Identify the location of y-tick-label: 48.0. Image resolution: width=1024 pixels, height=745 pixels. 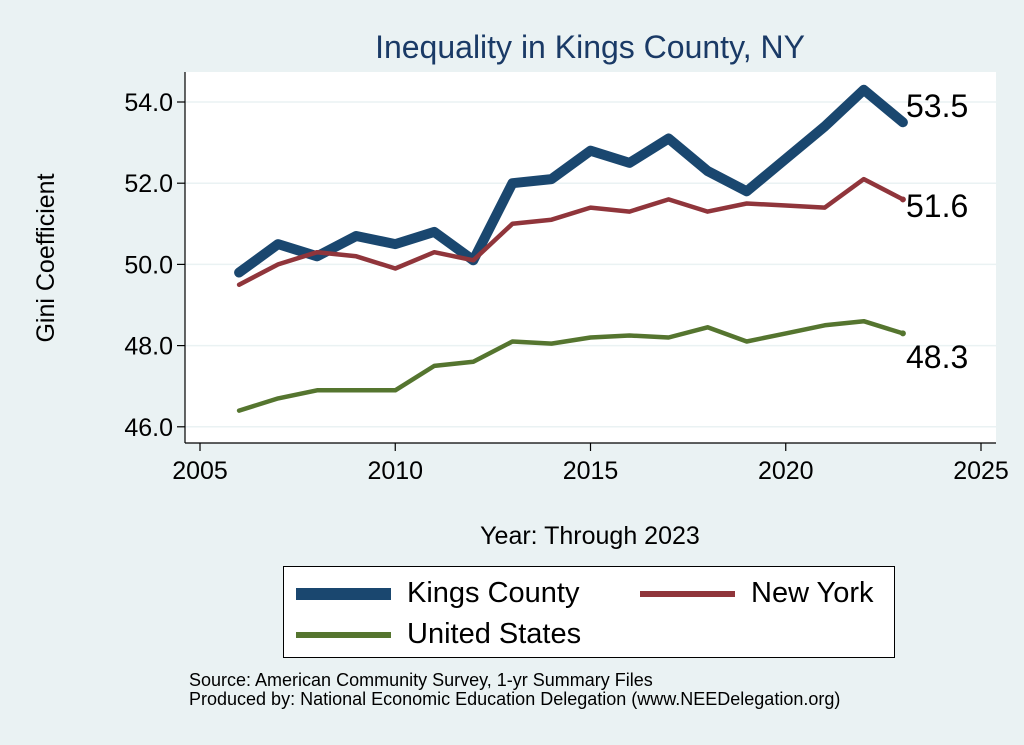
(148, 347).